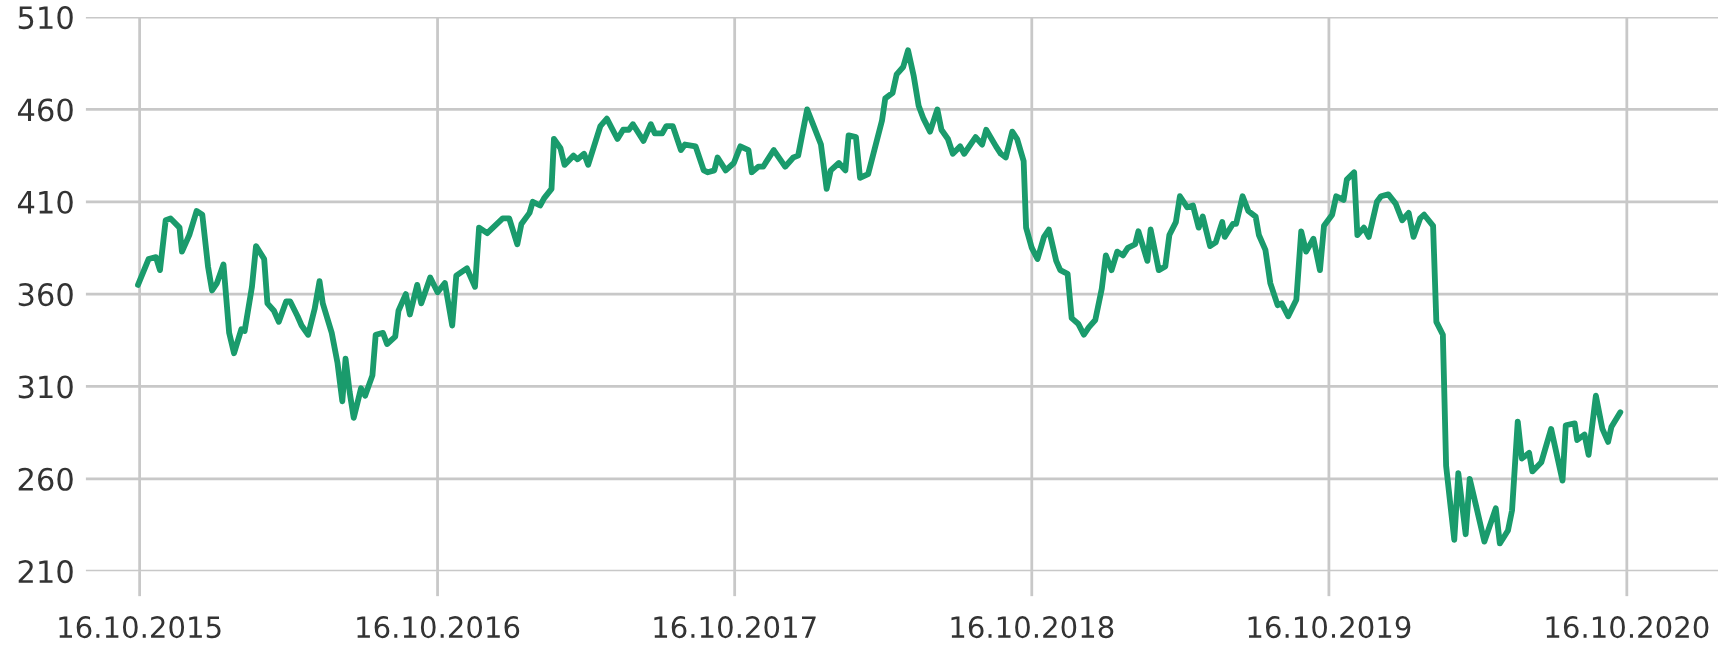 The image size is (1718, 658). I want to click on y-tick-label: 360, so click(45, 295).